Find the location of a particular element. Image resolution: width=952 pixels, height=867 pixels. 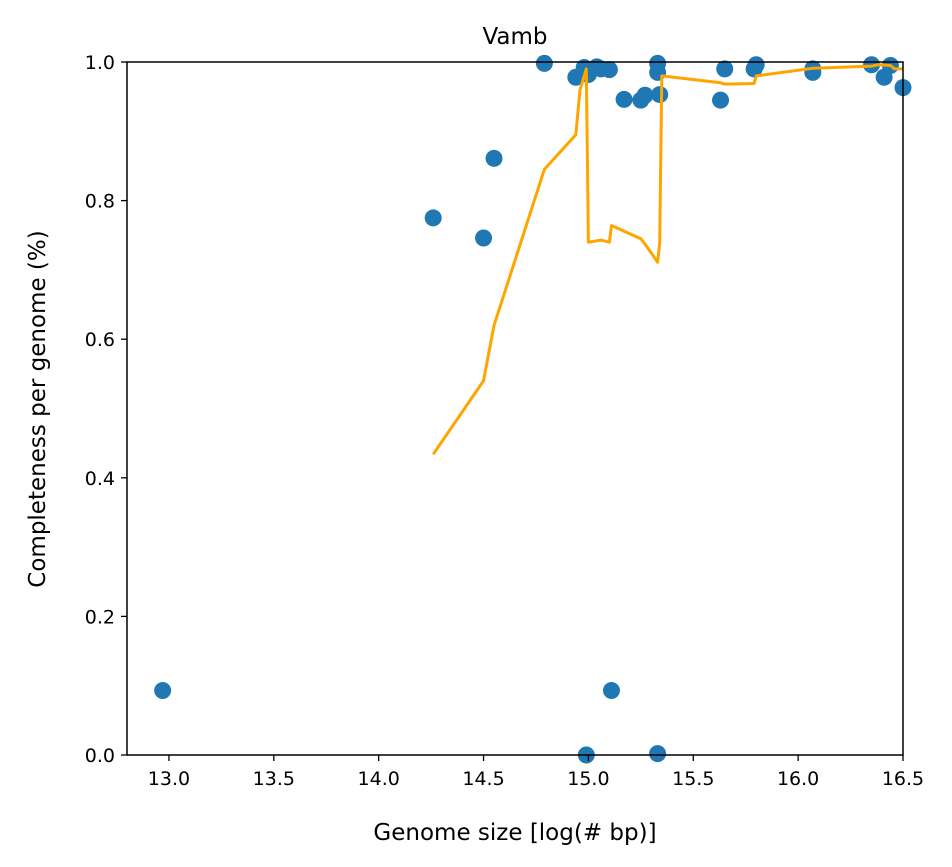

x-tick-label: 13.0 is located at coordinates (169, 779).